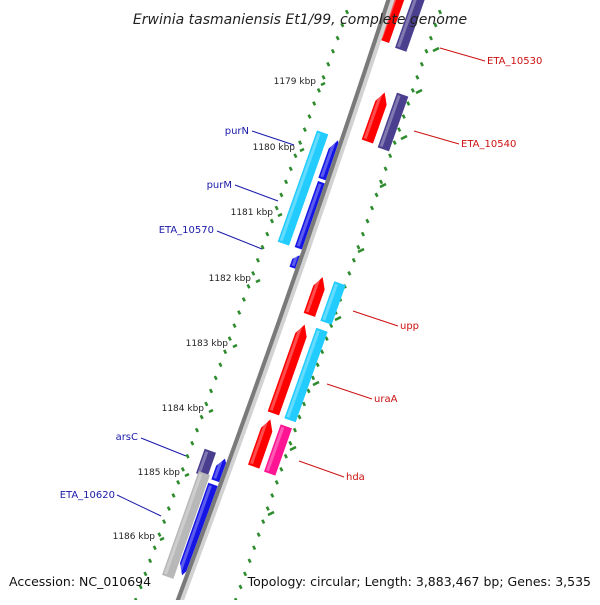 The image size is (600, 605). I want to click on gene-eta-10530-shape, so click(410, 26).